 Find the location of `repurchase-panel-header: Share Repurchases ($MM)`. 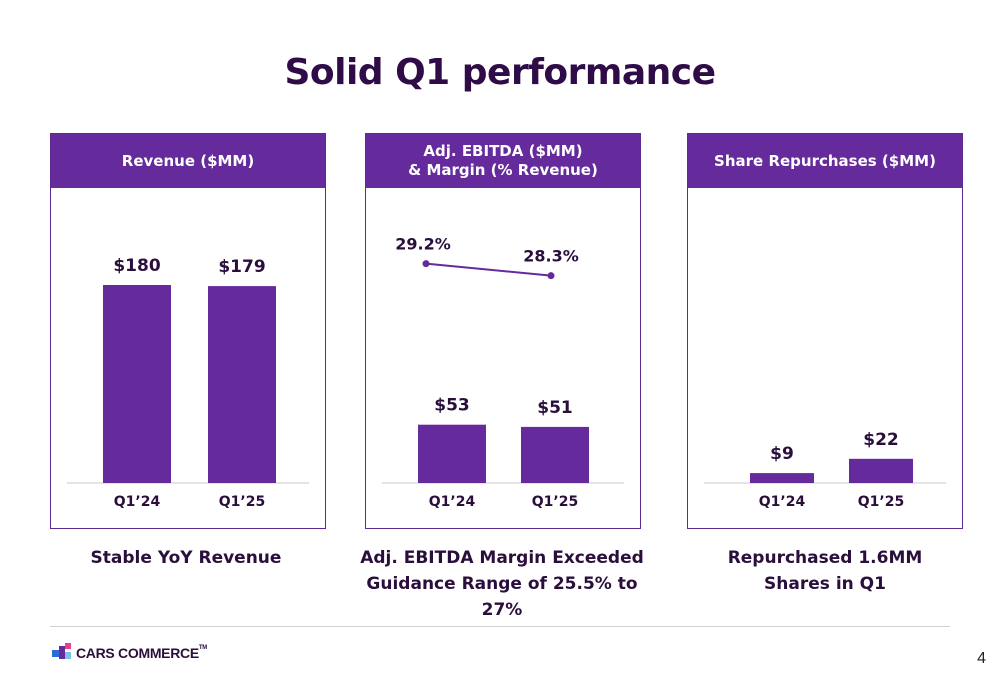

repurchase-panel-header: Share Repurchases ($MM) is located at coordinates (825, 161).